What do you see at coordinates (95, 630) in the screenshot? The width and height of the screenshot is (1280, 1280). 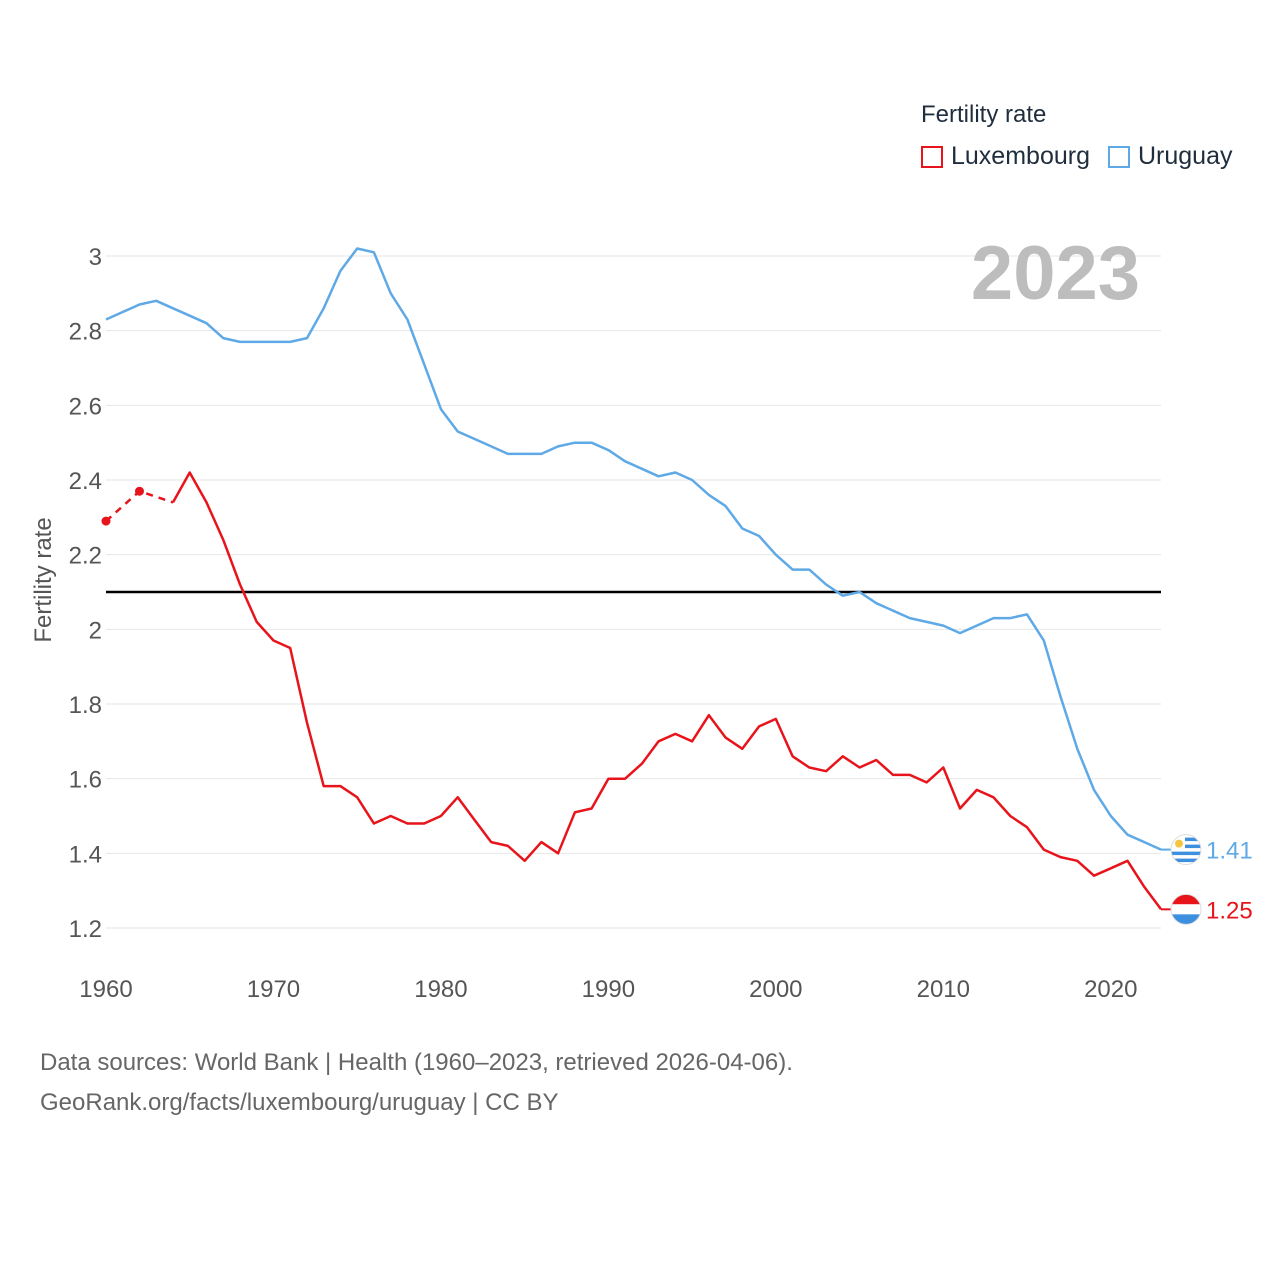 I see `y-tick-label: 2` at bounding box center [95, 630].